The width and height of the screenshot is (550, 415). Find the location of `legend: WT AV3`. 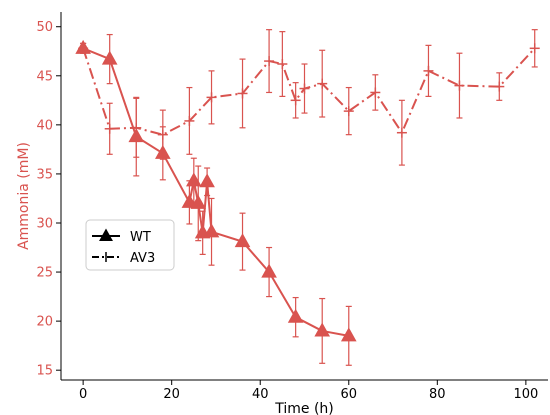

legend: WT AV3 is located at coordinates (130, 245).